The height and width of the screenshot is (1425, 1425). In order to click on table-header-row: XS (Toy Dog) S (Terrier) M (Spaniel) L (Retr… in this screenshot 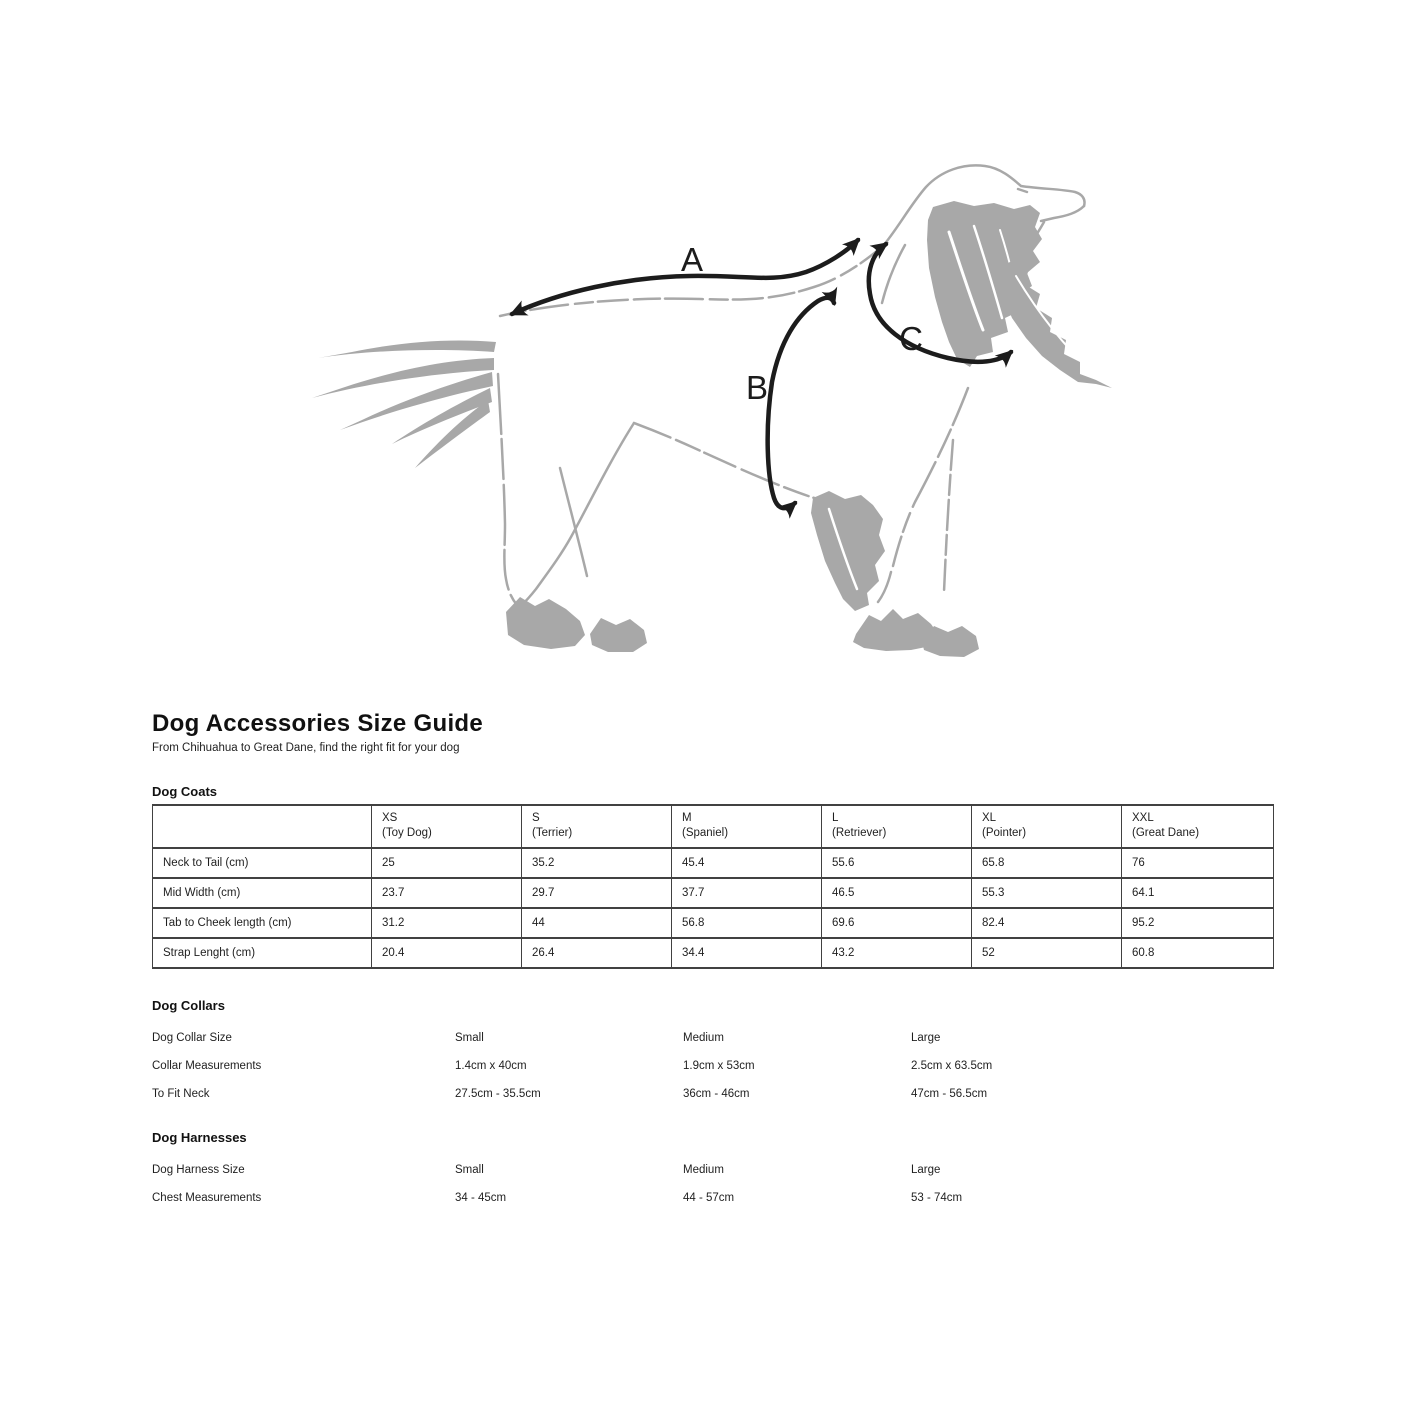, I will do `click(713, 826)`.